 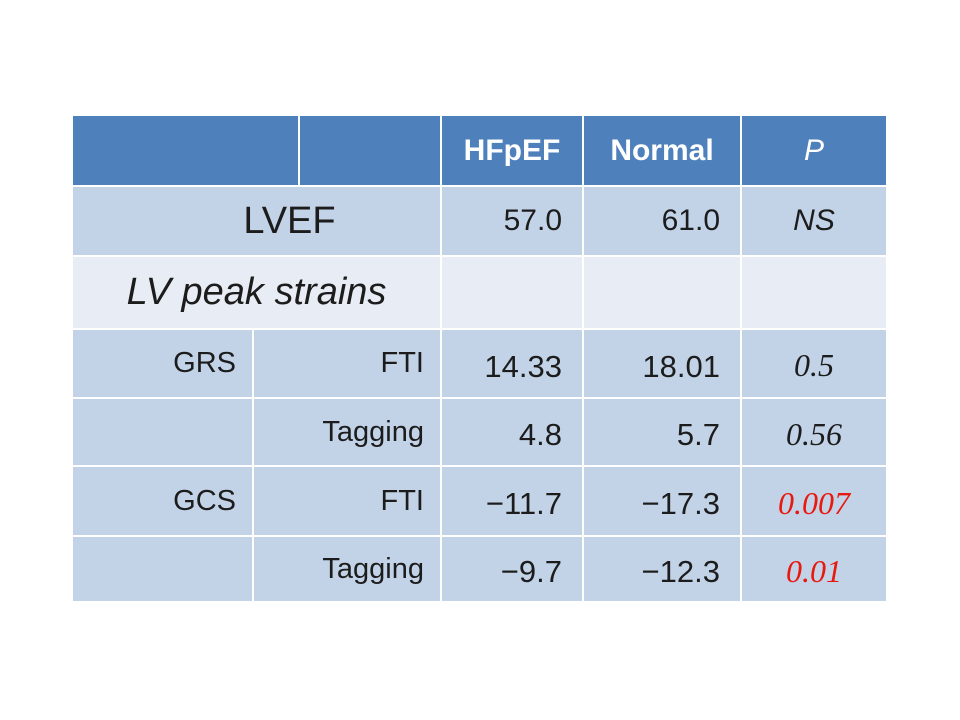 I want to click on value-lvef-normal: 61.0, so click(x=662, y=221).